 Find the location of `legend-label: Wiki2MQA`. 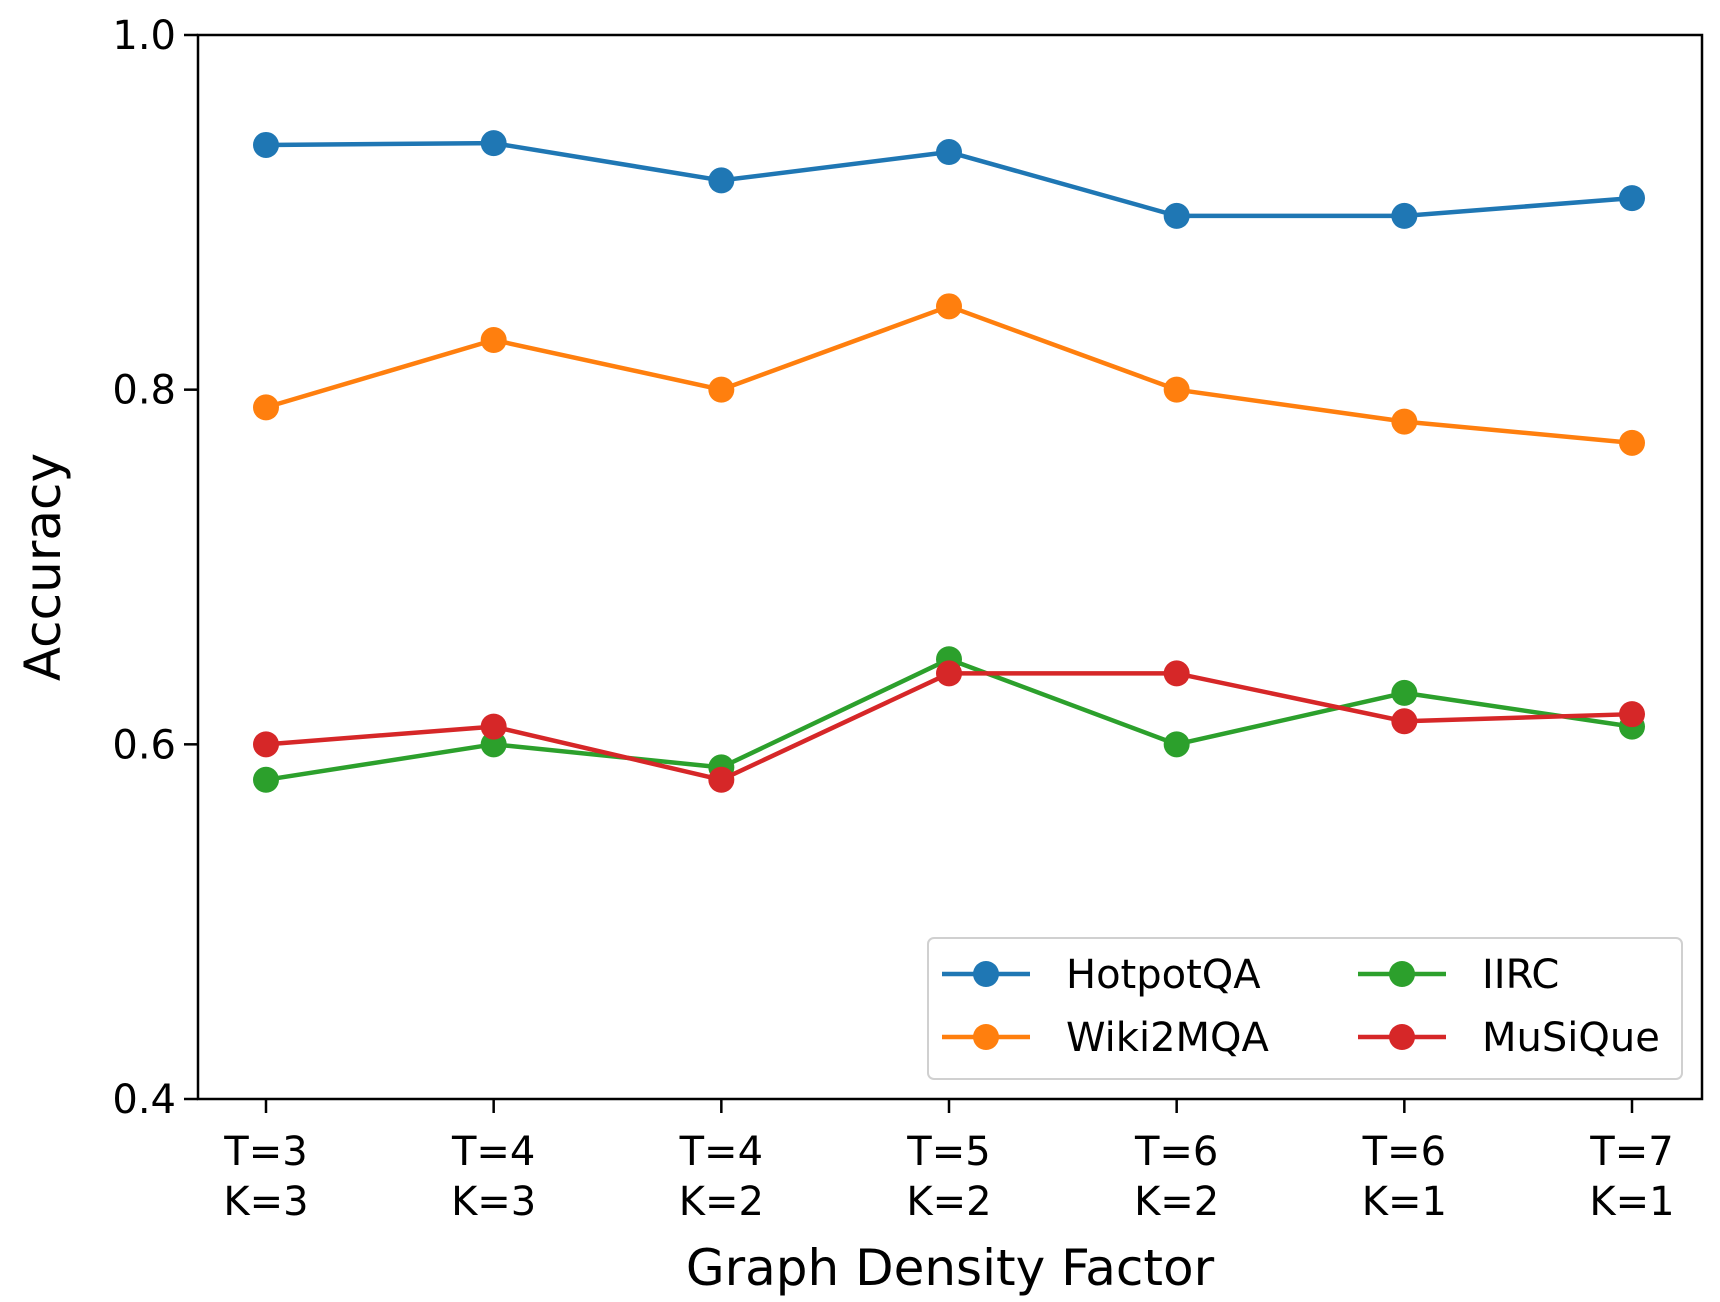

legend-label: Wiki2MQA is located at coordinates (1168, 1038).